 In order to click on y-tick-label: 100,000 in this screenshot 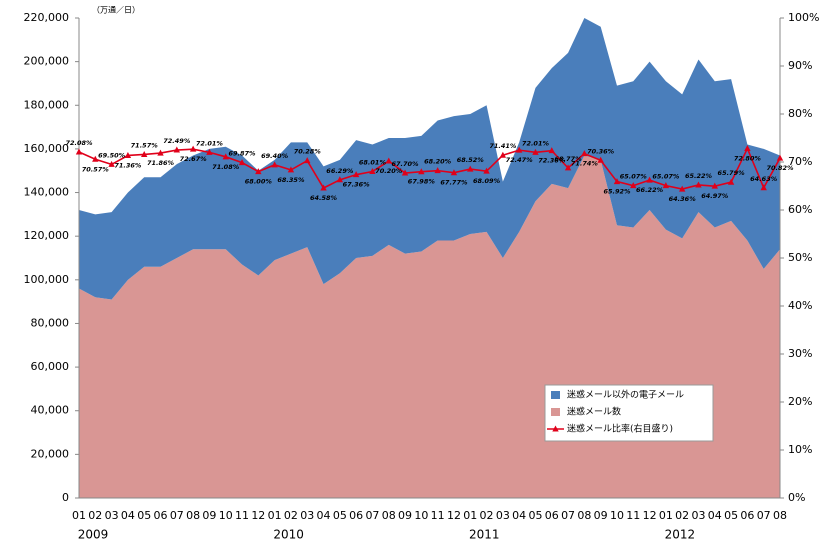, I will do `click(47, 279)`.